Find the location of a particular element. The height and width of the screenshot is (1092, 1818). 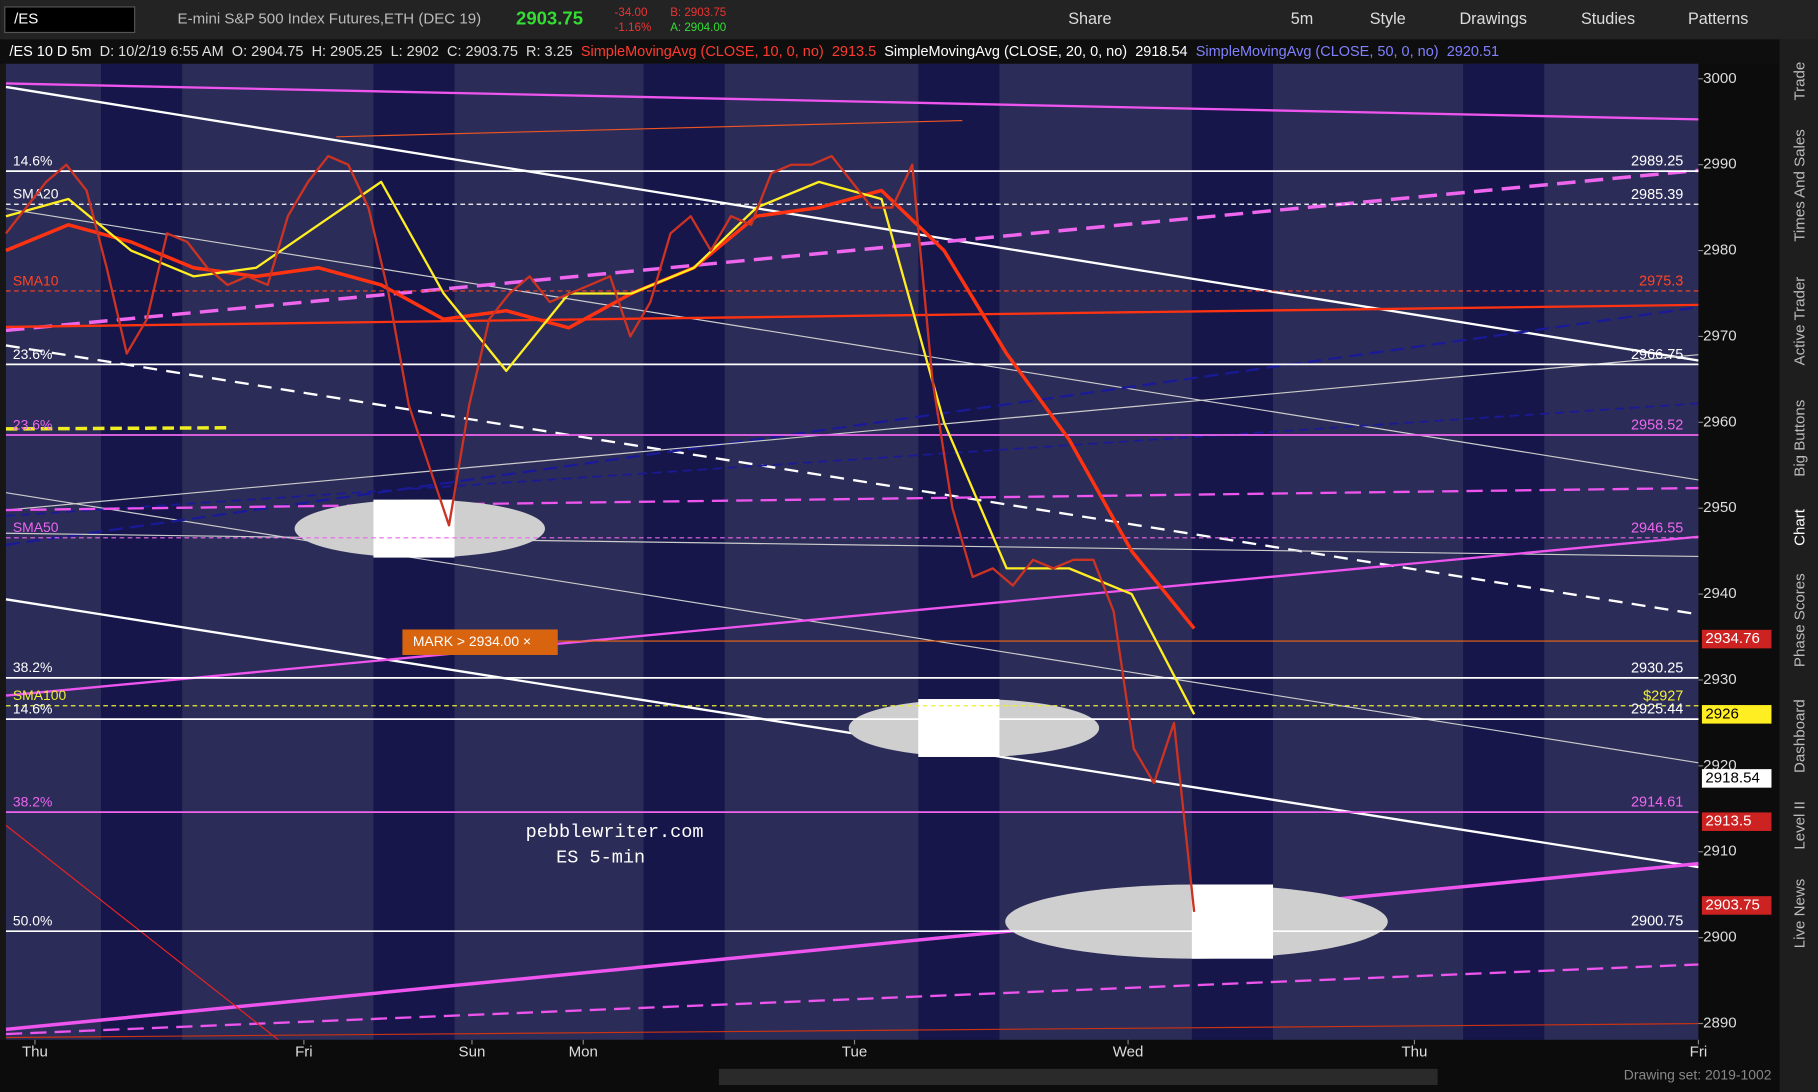

info-item: SimpleMovingAvg (CLOSE, 10, 0, no) is located at coordinates (702, 52).